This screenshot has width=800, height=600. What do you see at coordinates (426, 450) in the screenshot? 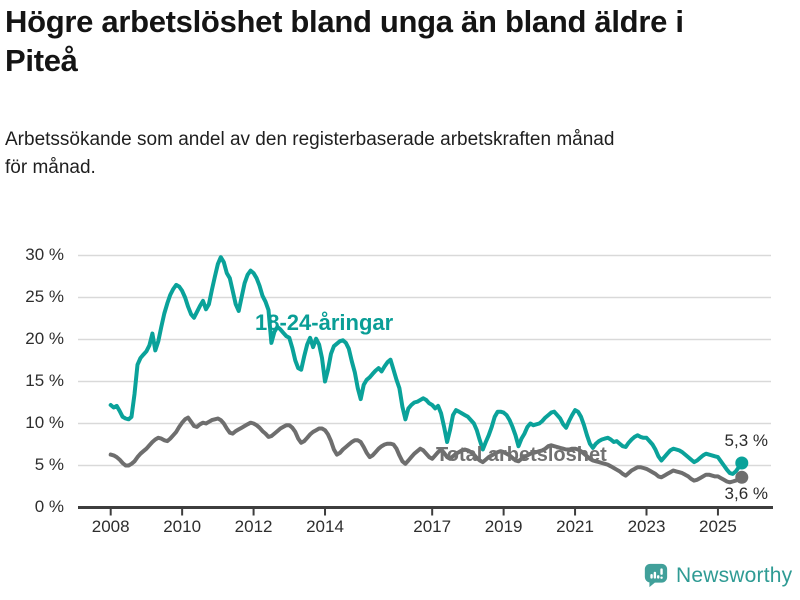
I see `series-line-total` at bounding box center [426, 450].